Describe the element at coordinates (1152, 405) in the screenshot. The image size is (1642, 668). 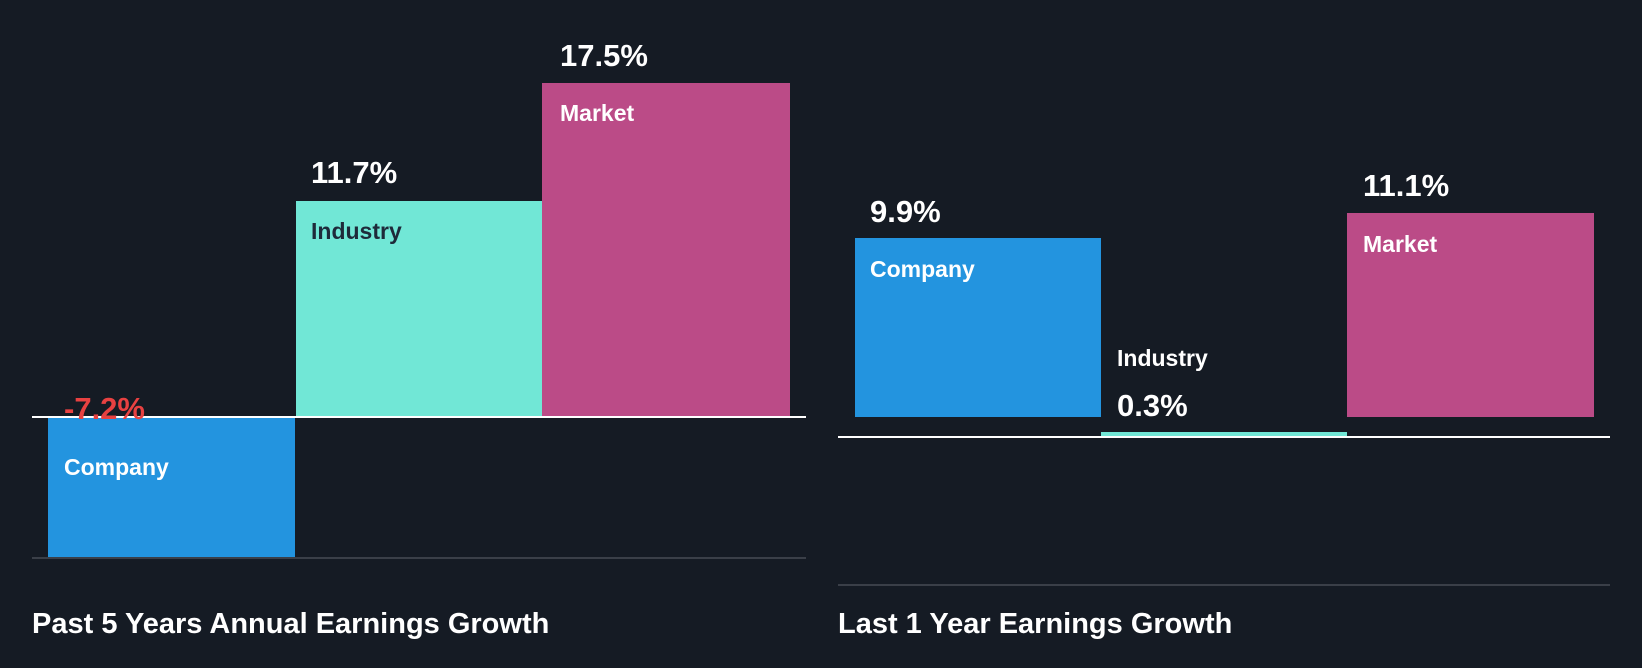
I see `value-industry: 0.3%` at that location.